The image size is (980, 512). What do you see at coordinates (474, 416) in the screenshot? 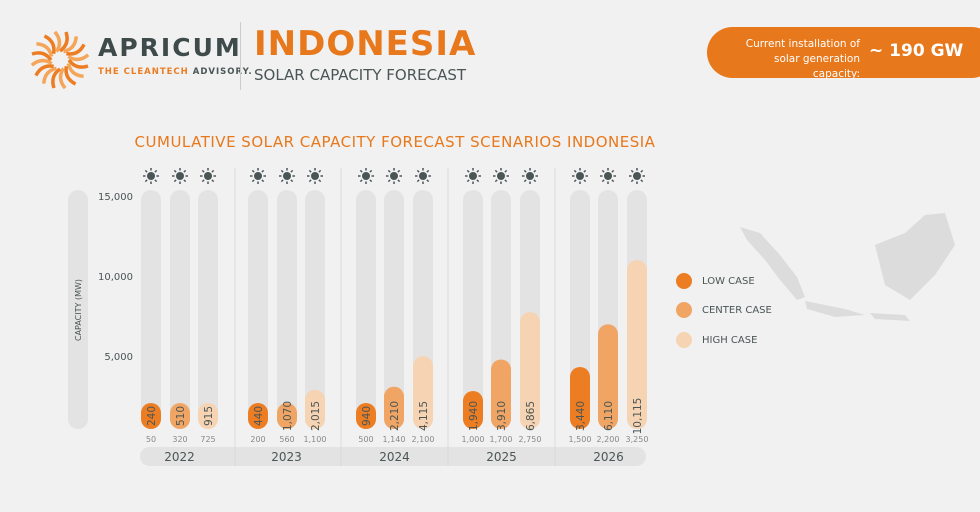
I see `bar-value-label: 1,940` at bounding box center [474, 416].